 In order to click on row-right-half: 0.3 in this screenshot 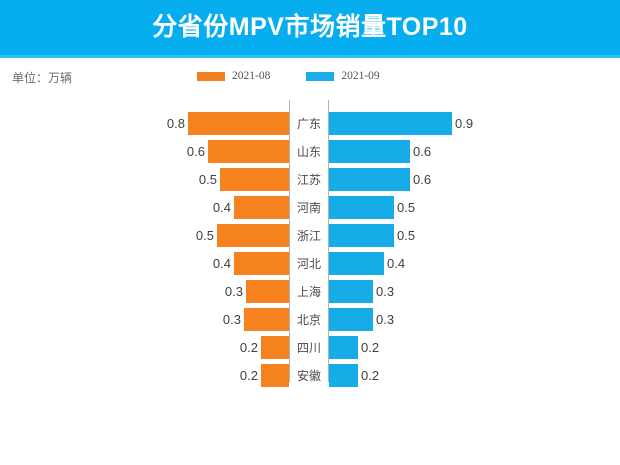, I will do `click(474, 291)`.